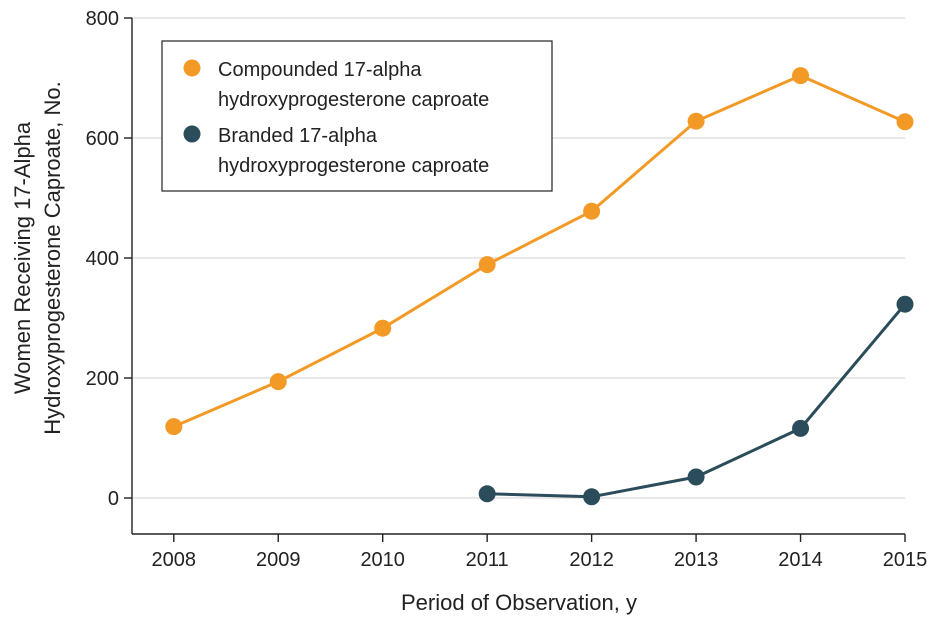 Image resolution: width=937 pixels, height=620 pixels. Describe the element at coordinates (519, 602) in the screenshot. I see `x-axis-label: Period of Observation, y` at that location.